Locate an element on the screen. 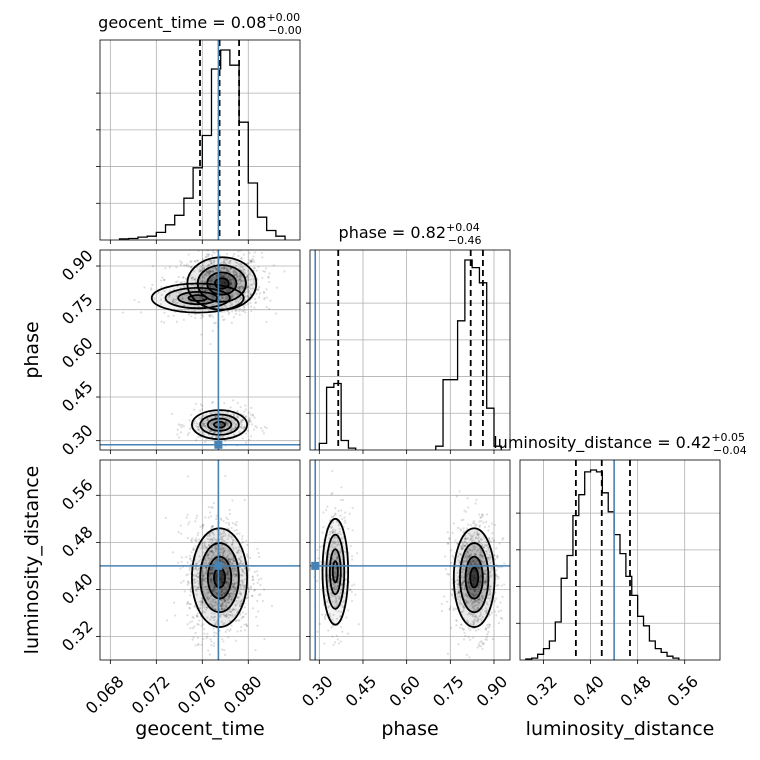 The height and width of the screenshot is (760, 760). x-tick-label-geocent_time: 0.072 is located at coordinates (151, 695).